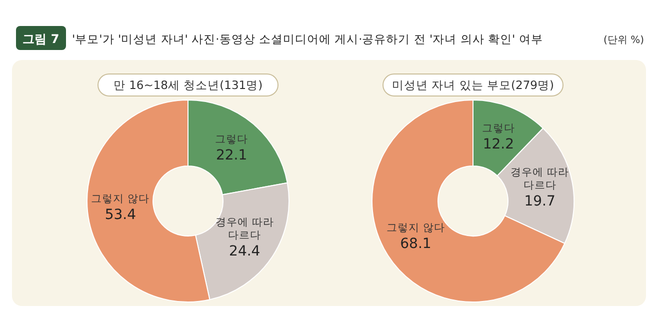 The height and width of the screenshot is (320, 658). What do you see at coordinates (540, 201) in the screenshot?
I see `data-label: 19.7` at bounding box center [540, 201].